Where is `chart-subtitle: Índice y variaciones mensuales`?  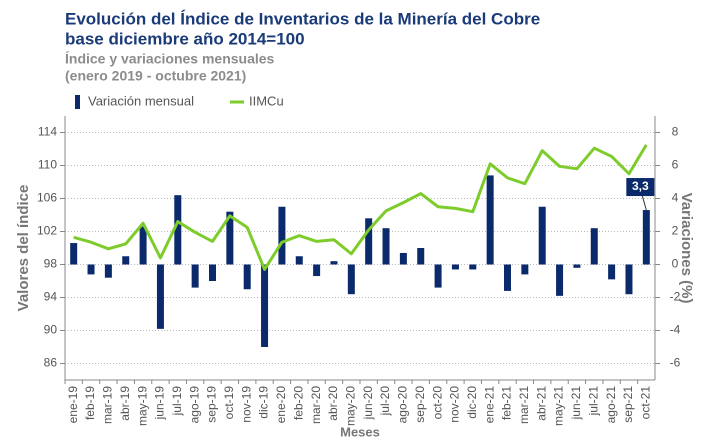 chart-subtitle: Índice y variaciones mensuales is located at coordinates (170, 59).